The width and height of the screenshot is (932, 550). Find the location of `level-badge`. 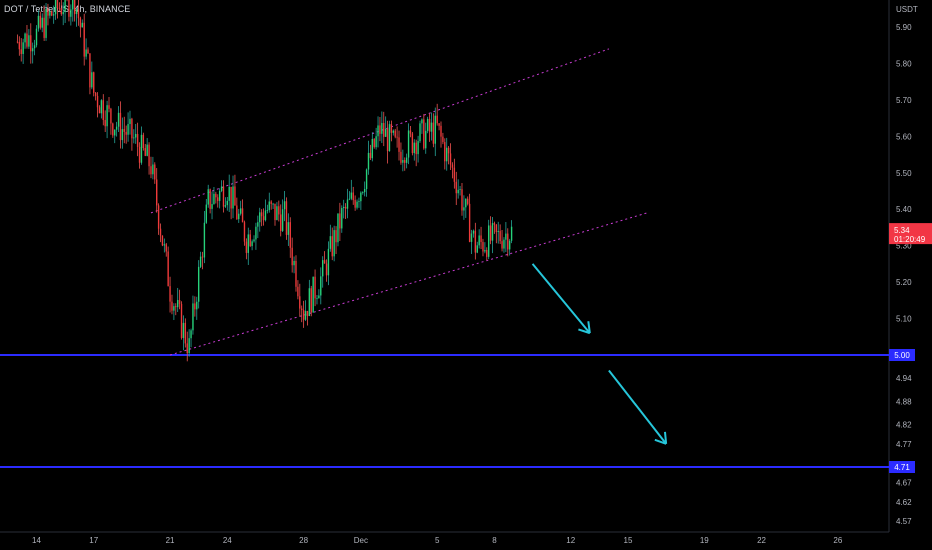

level-badge is located at coordinates (902, 466).